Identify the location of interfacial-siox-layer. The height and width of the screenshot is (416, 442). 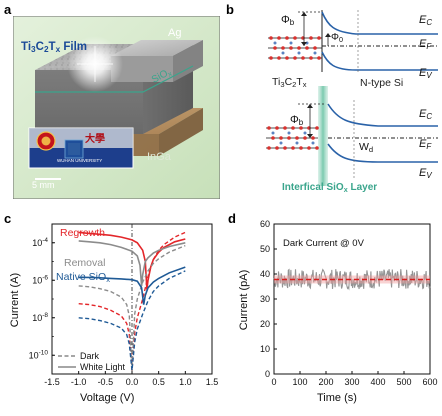
(323, 136).